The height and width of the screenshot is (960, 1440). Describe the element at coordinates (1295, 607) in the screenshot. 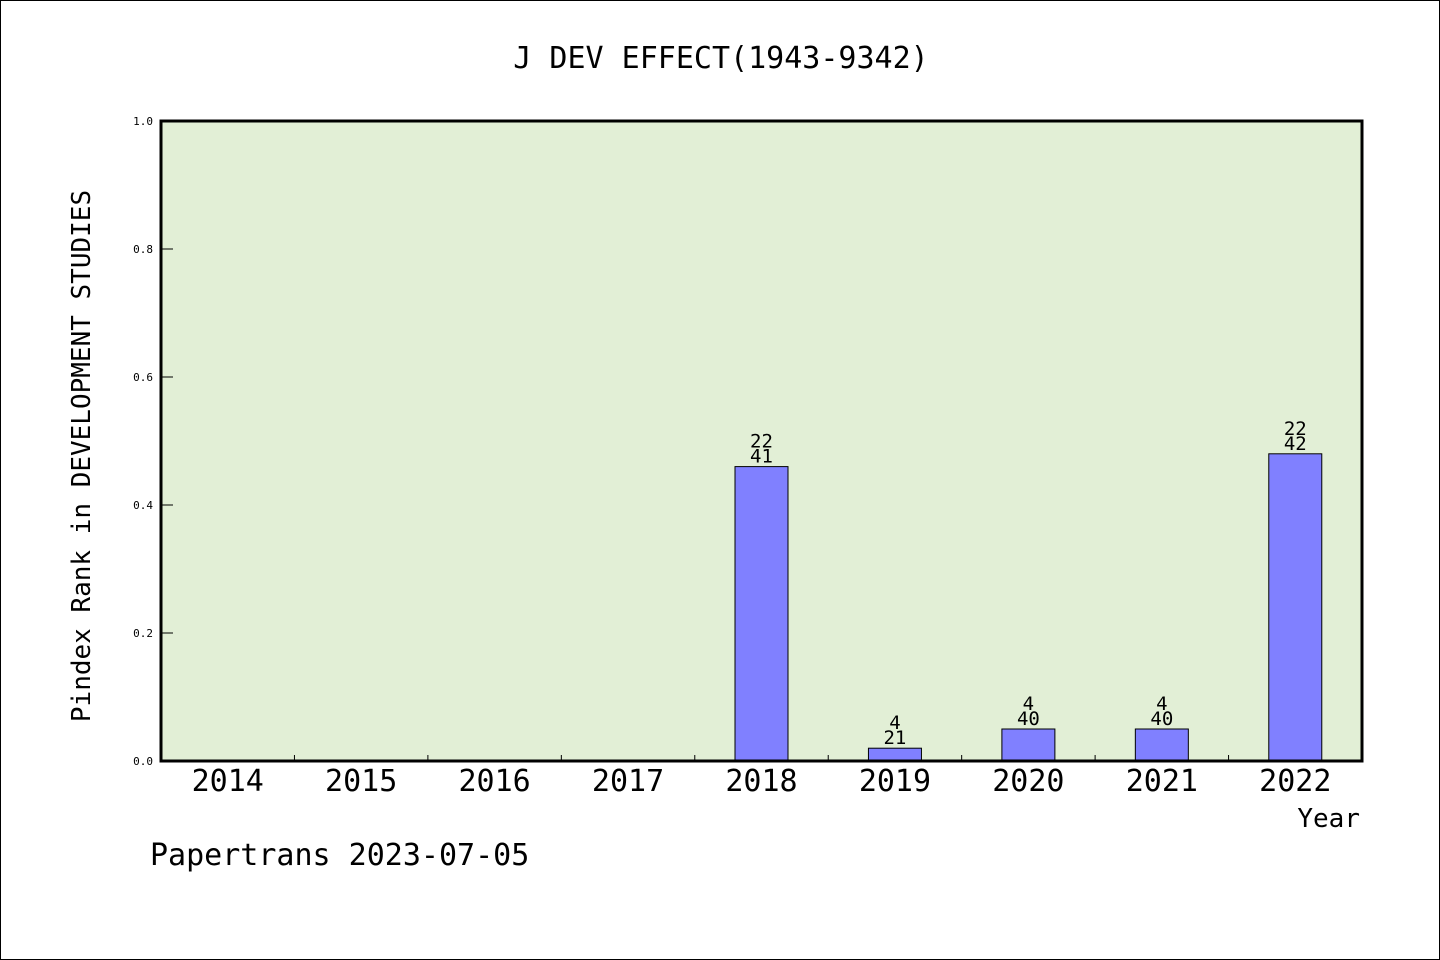

I see `bar-2022` at that location.